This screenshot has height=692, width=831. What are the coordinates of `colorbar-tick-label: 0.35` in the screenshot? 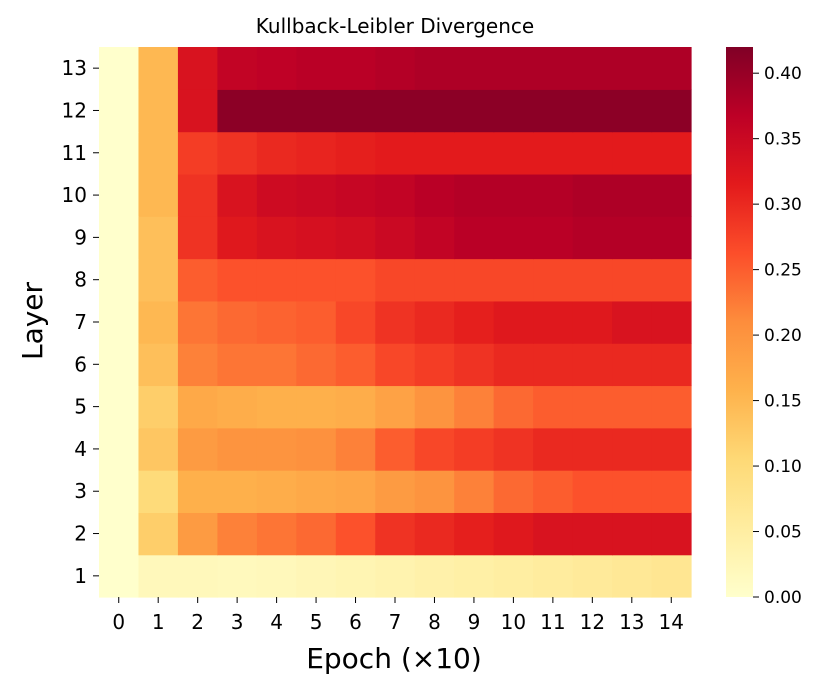 It's located at (783, 140).